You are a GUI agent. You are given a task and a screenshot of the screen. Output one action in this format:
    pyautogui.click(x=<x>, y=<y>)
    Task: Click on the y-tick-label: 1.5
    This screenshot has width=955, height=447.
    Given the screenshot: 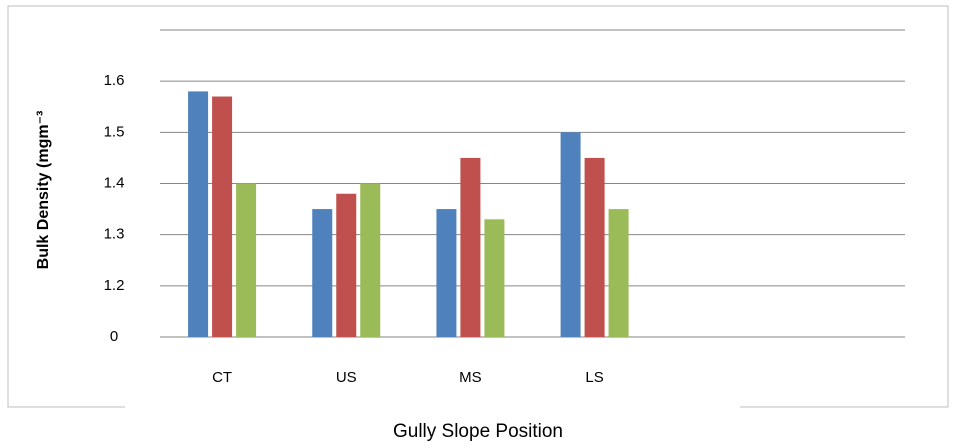 What is the action you would take?
    pyautogui.click(x=114, y=131)
    